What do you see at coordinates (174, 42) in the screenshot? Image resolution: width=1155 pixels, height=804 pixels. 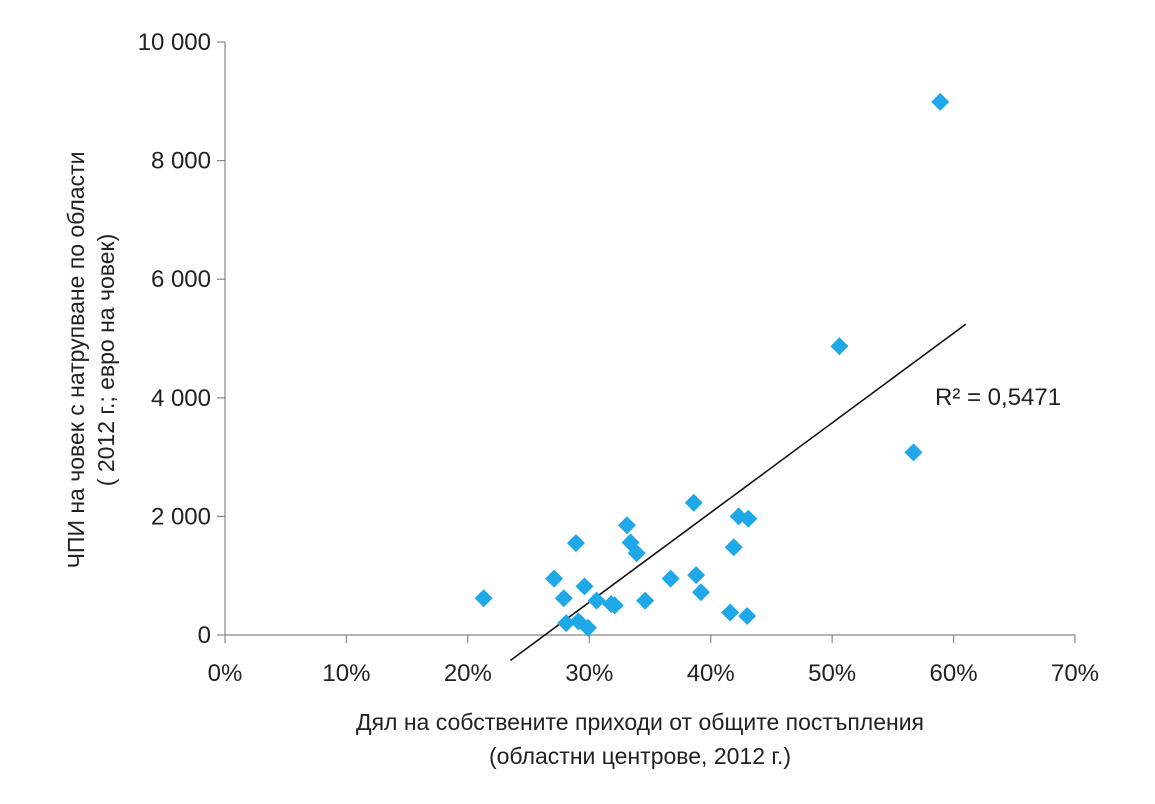 I see `y-tick-label: 10 000` at bounding box center [174, 42].